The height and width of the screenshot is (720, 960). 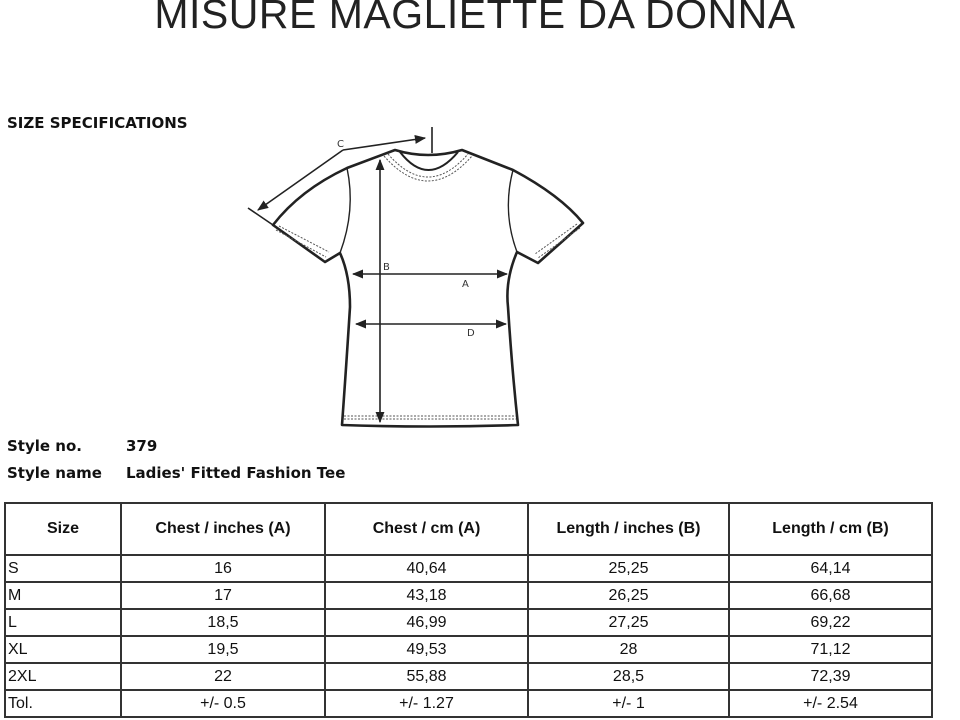 I want to click on tshirt-outline, so click(x=428, y=288).